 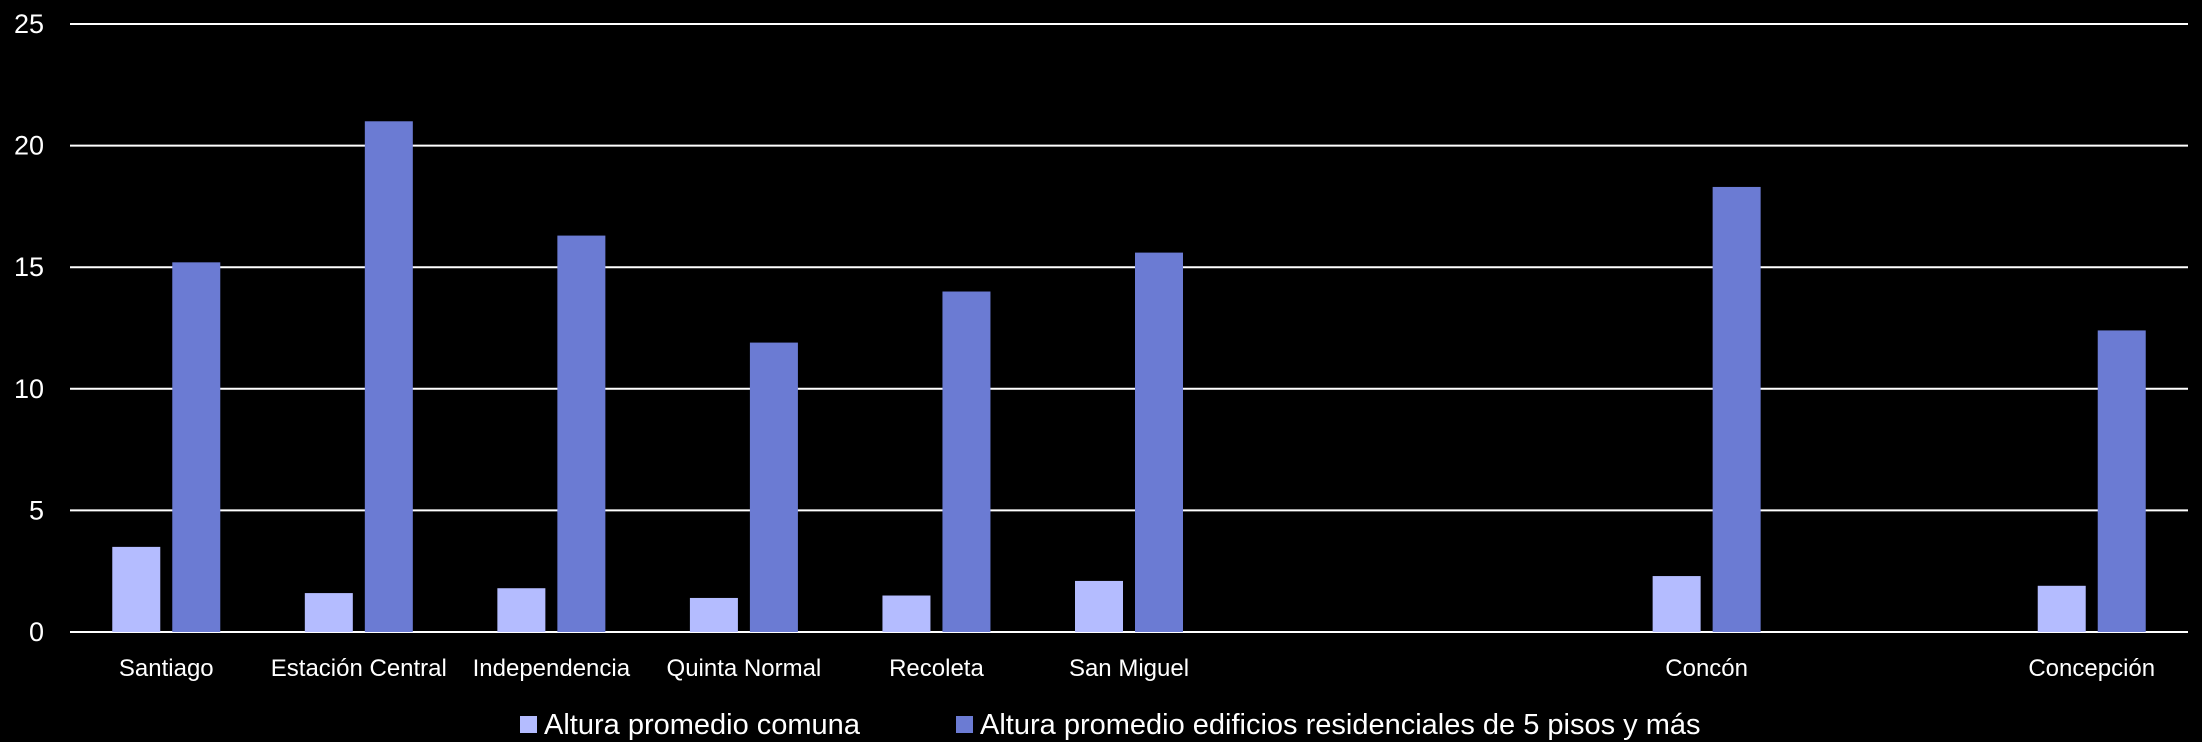 I want to click on y-tick-label: 10, so click(x=29, y=389).